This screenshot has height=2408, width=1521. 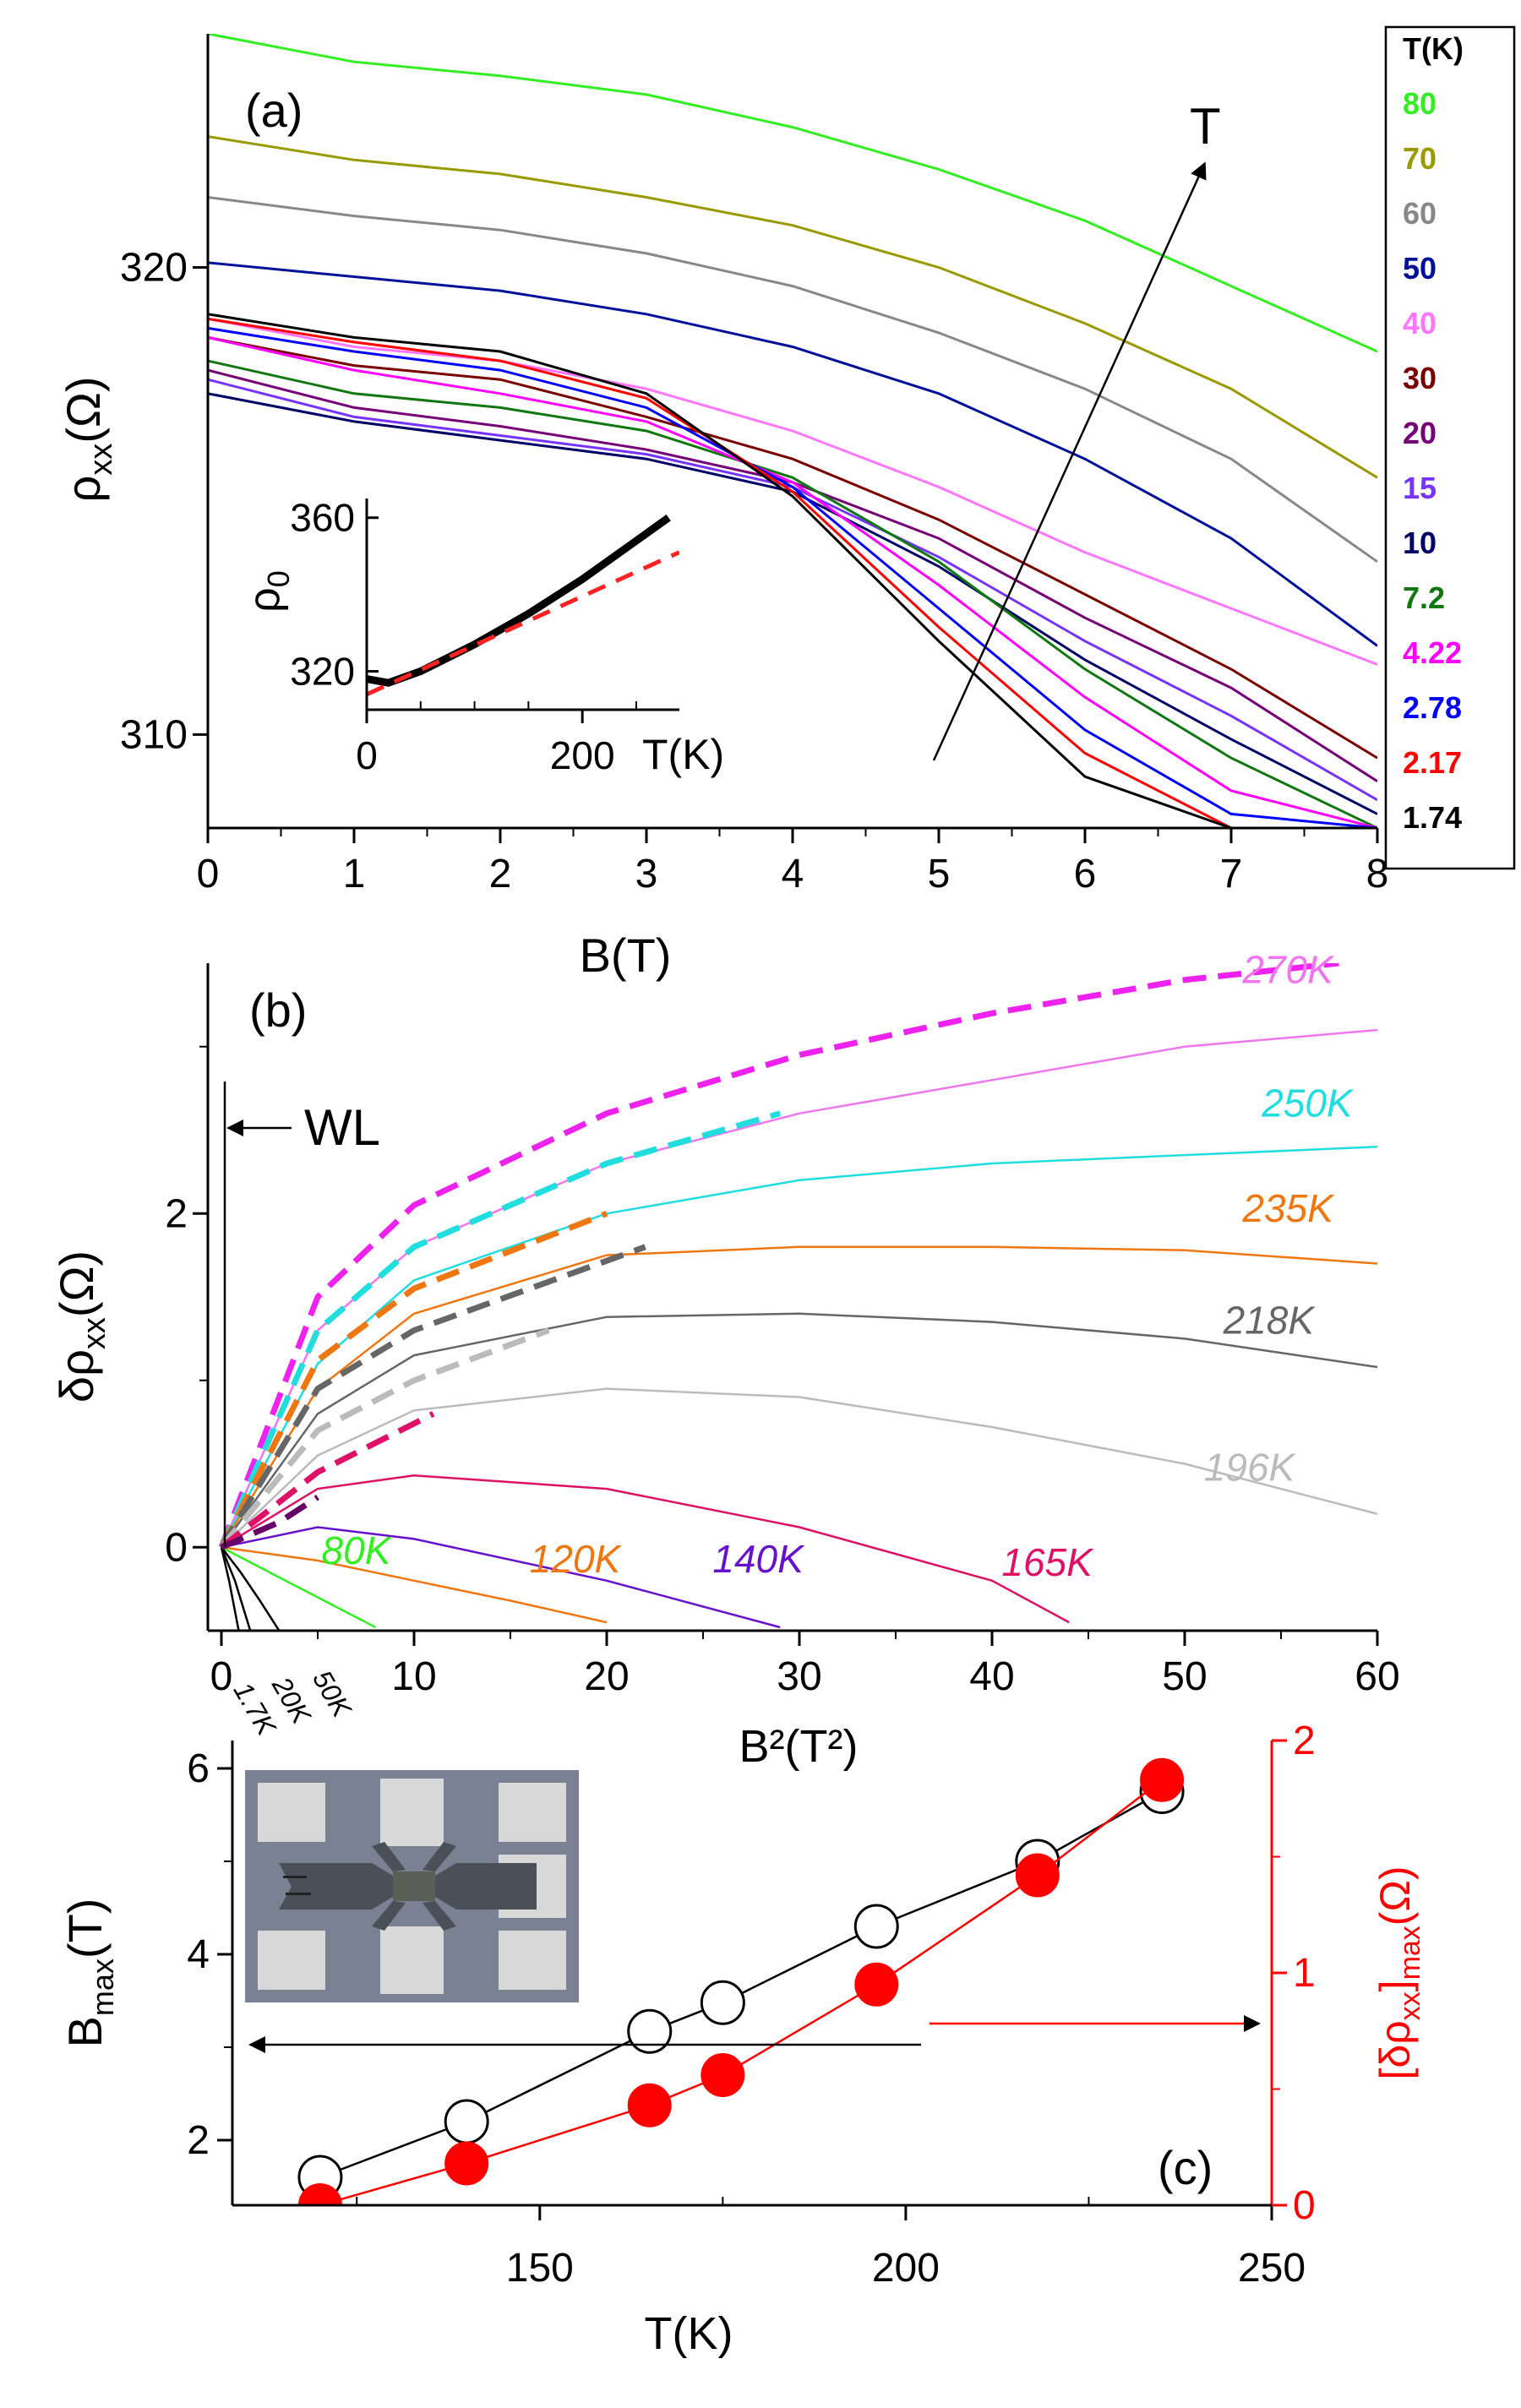 What do you see at coordinates (264, 600) in the screenshot?
I see `inset-ylabel-main: ρ` at bounding box center [264, 600].